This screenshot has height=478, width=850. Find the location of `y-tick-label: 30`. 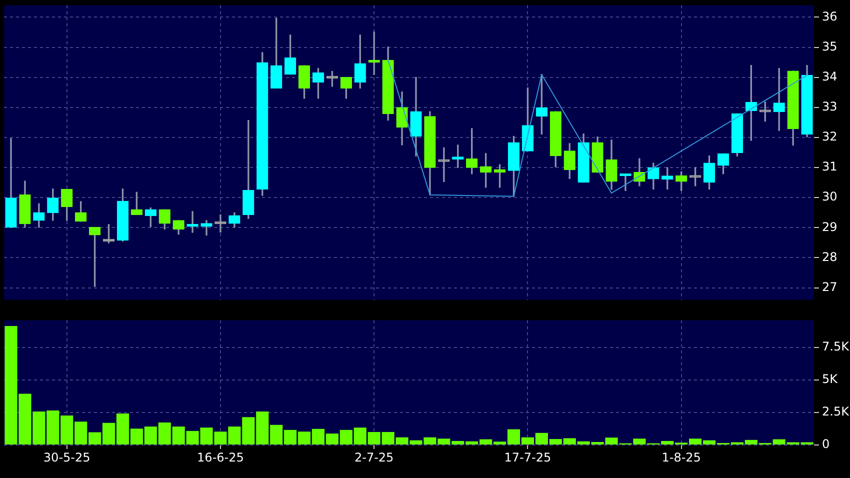

y-tick-label: 30 is located at coordinates (830, 197).